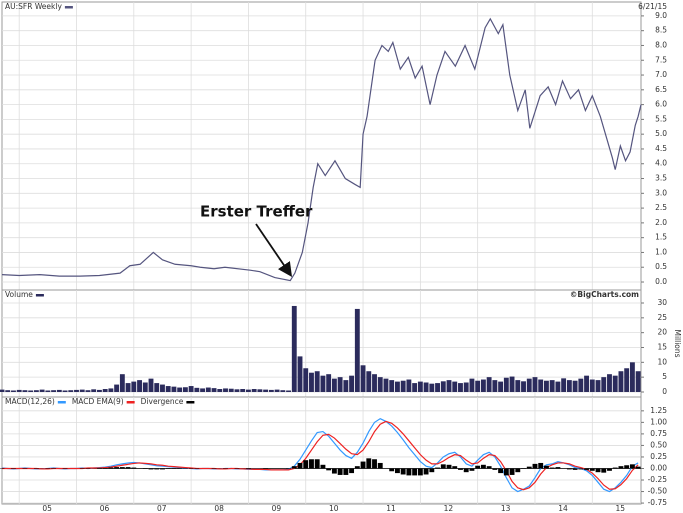 The width and height of the screenshot is (683, 513). Describe the element at coordinates (661, 148) in the screenshot. I see `y-tick-label: 4.5` at that location.